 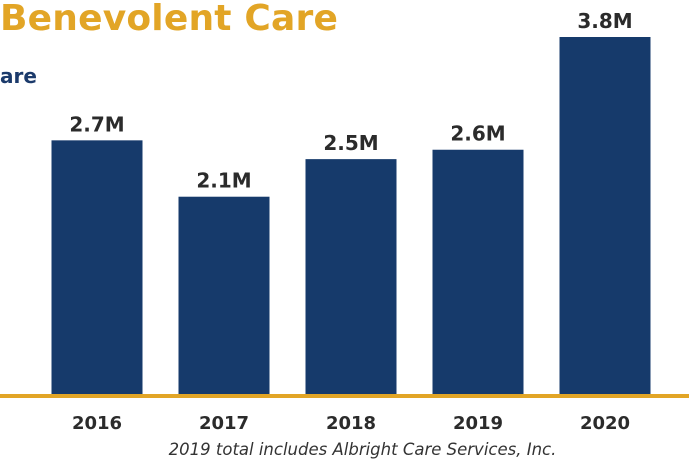 What do you see at coordinates (478, 423) in the screenshot?
I see `x-tick-label-2019: 2019` at bounding box center [478, 423].